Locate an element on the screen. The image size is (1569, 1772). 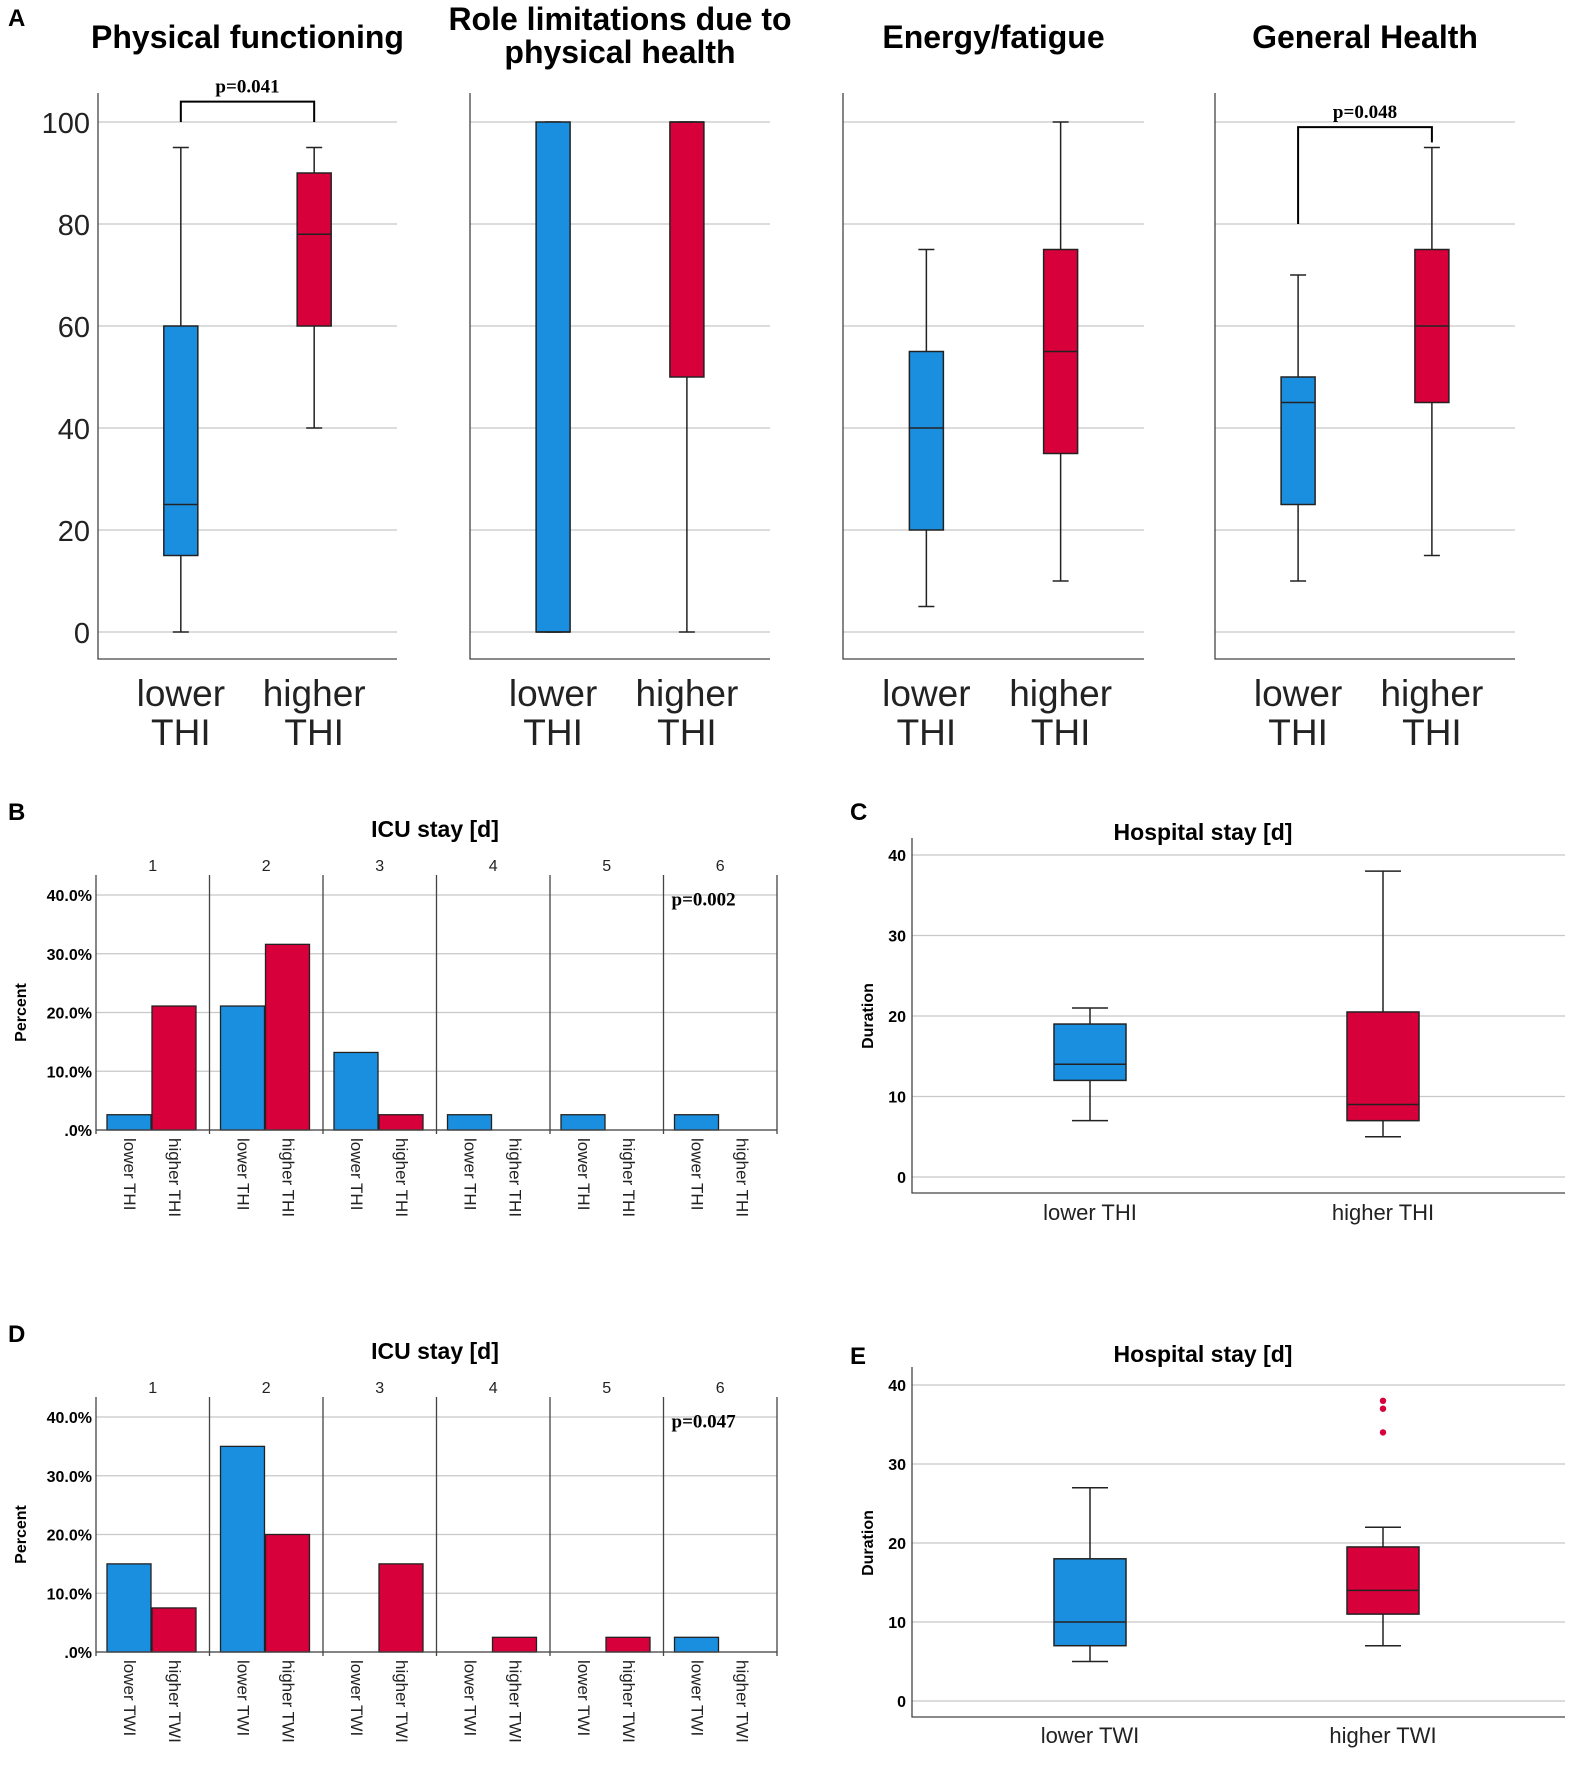
higher-group-box is located at coordinates (1383, 1066).